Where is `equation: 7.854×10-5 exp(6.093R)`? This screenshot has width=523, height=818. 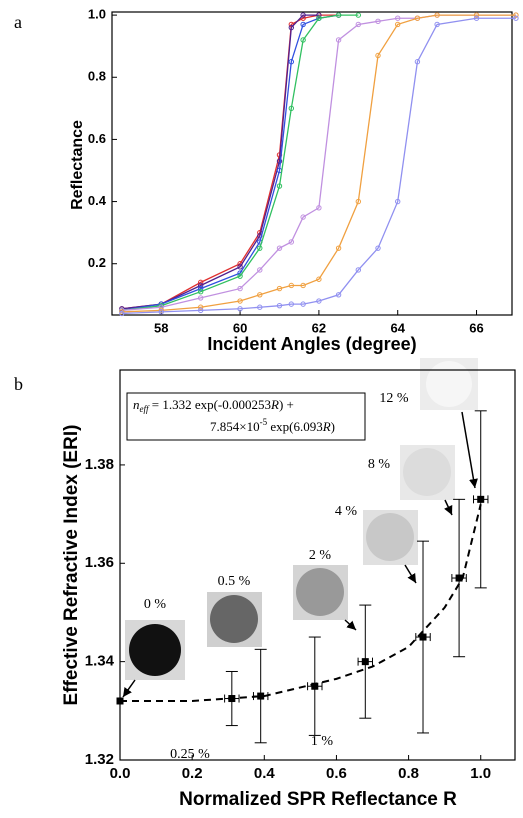
equation: 7.854×10-5 exp(6.093R) is located at coordinates (272, 425).